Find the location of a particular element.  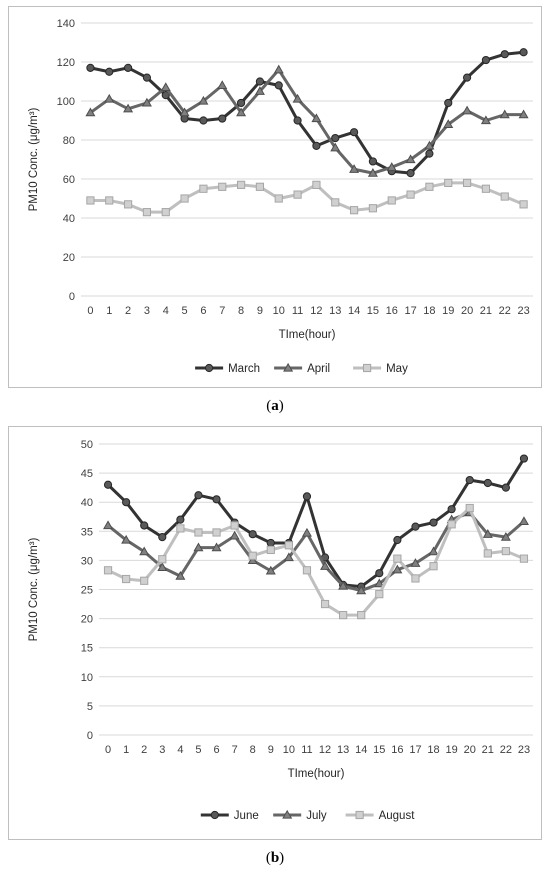

y-axis-title: PM10 Conc. (μg/m³) is located at coordinates (34, 159).